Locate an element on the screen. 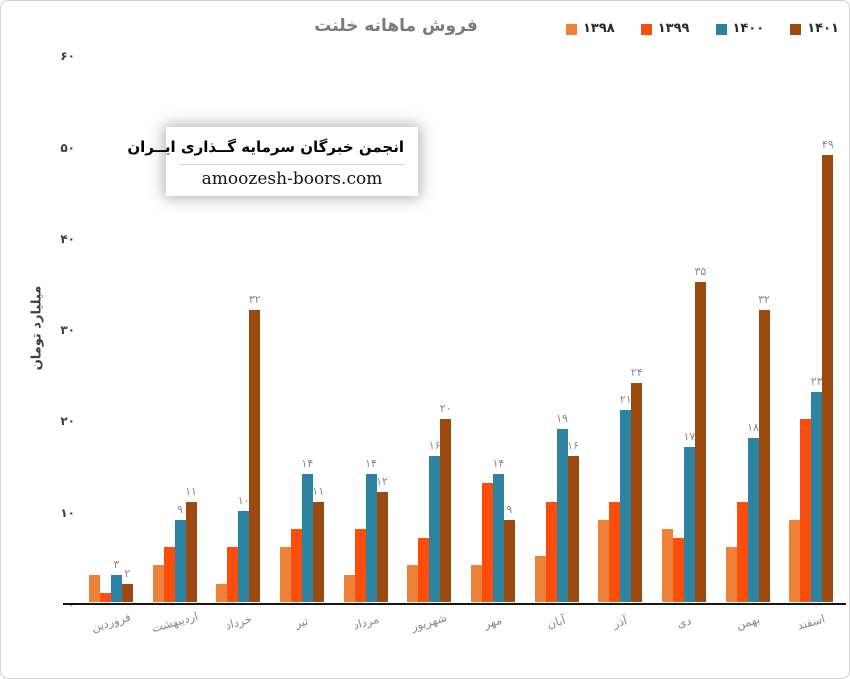  bar-group: ۲۱ ۲۴ is located at coordinates (620, 328).